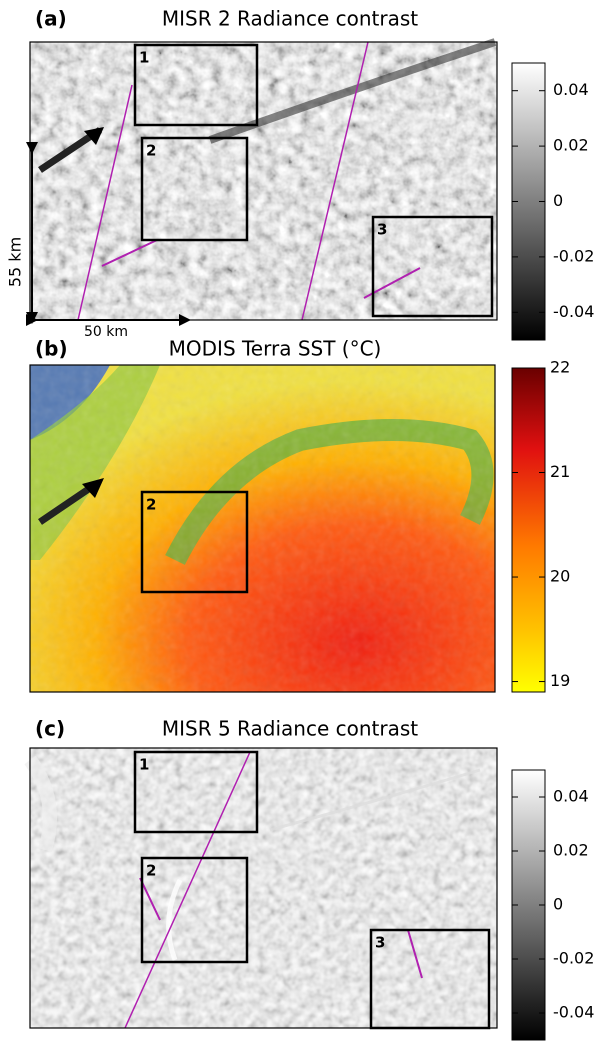 The width and height of the screenshot is (610, 1057). What do you see at coordinates (560, 680) in the screenshot?
I see `colorbar-tick-label: 19` at bounding box center [560, 680].